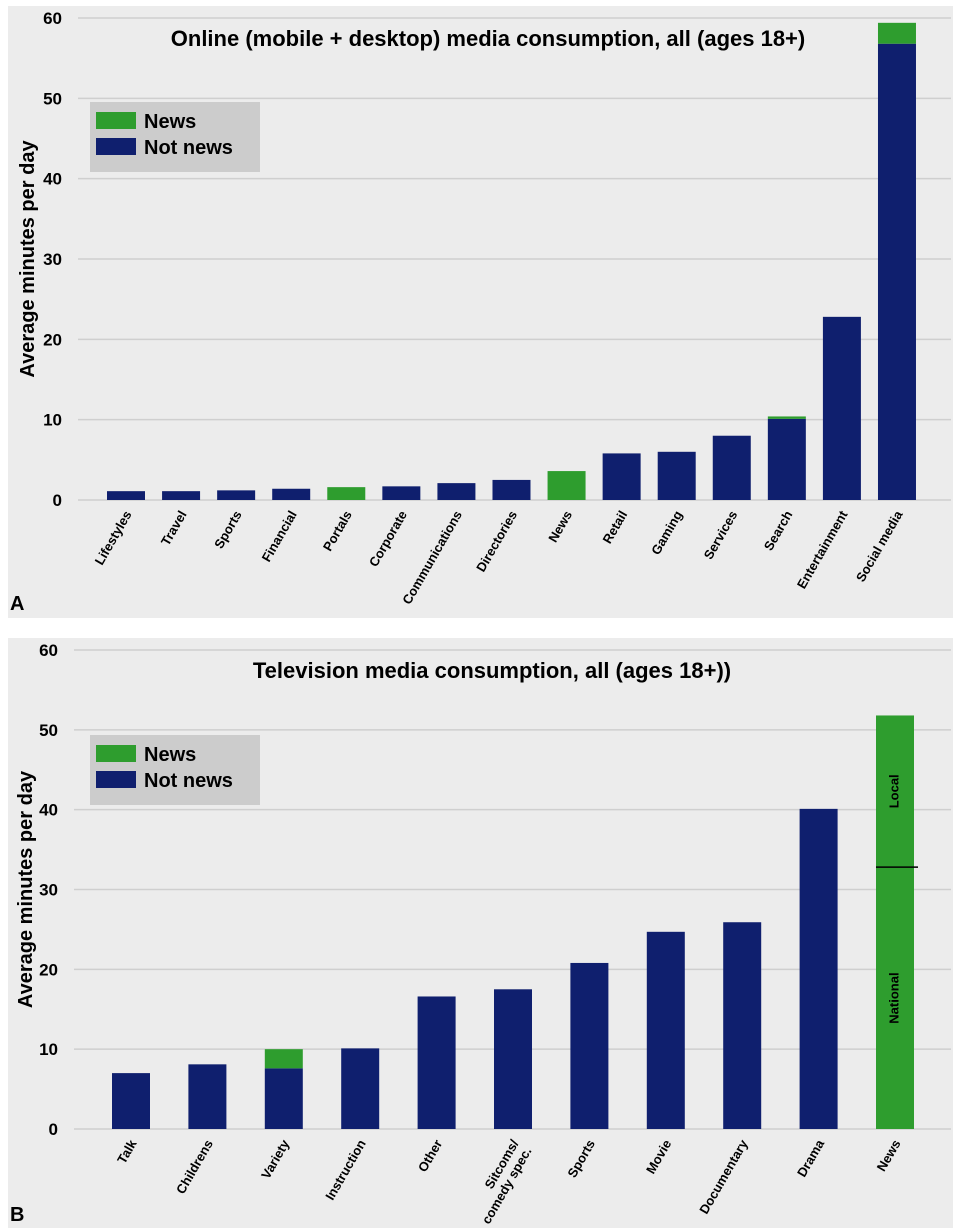 Image resolution: width=955 pixels, height=1230 pixels. Describe the element at coordinates (26, 889) in the screenshot. I see `chart-b-ylabel: Average minutes per day` at that location.